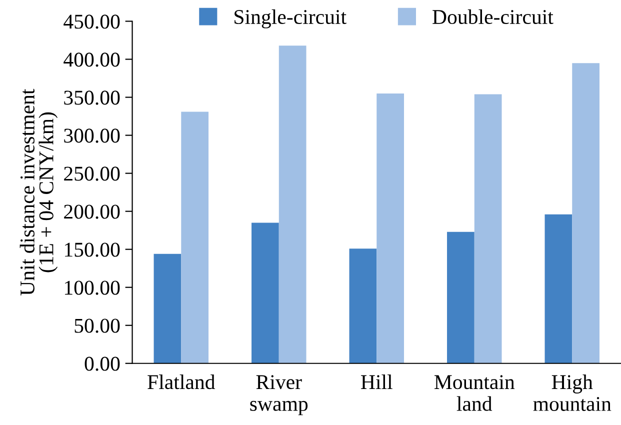 The width and height of the screenshot is (621, 425). What do you see at coordinates (92, 21) in the screenshot?
I see `y-tick-label: 450.00` at bounding box center [92, 21].